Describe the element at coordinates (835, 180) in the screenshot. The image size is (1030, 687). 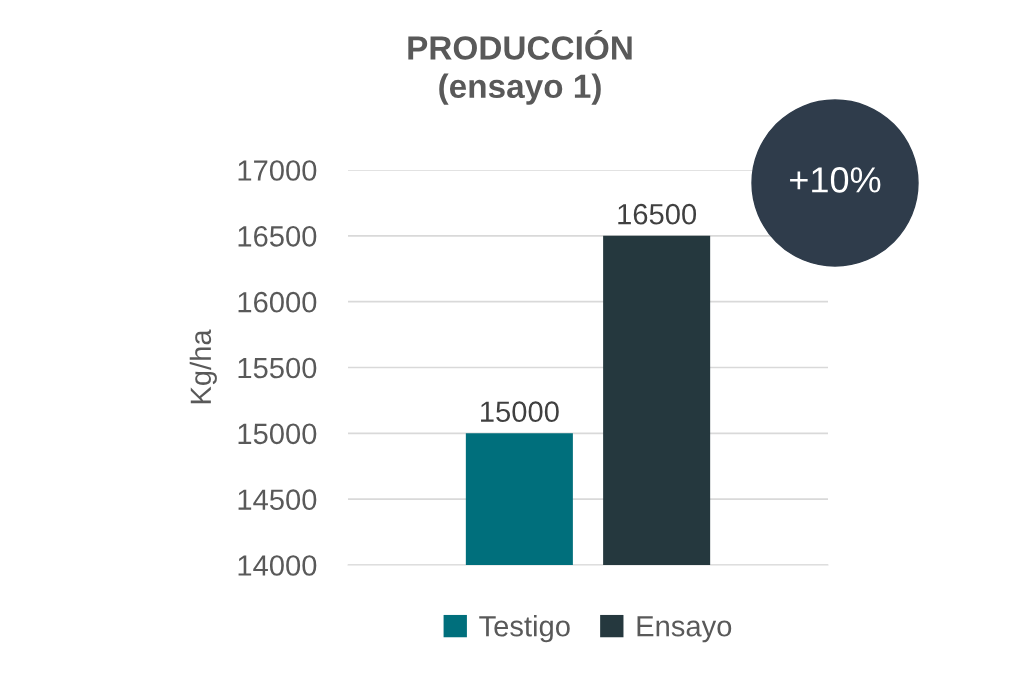
I see `annotation: +10%` at that location.